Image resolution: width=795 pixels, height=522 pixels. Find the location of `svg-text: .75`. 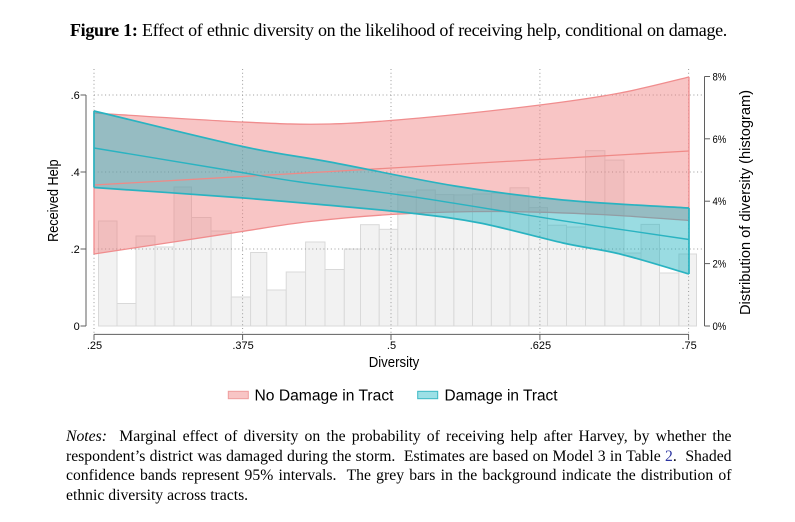

svg-text: .75 is located at coordinates (688, 346).